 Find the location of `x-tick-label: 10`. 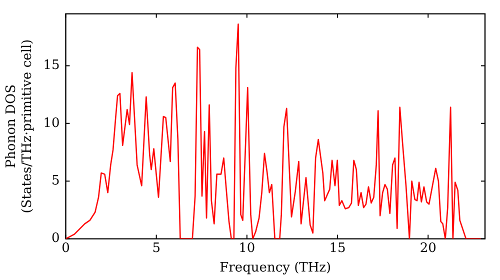

x-tick-label: 10 is located at coordinates (247, 248).